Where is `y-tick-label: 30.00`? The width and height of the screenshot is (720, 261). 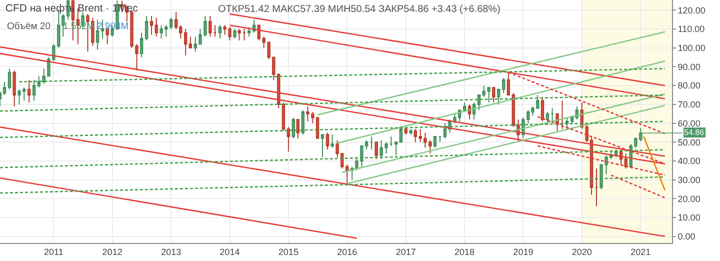
y-tick-label: 30.00 is located at coordinates (689, 180).